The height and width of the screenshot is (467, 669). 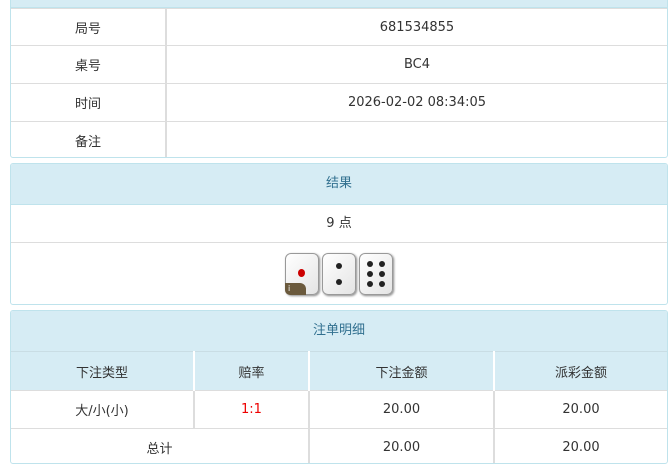 What do you see at coordinates (416, 139) in the screenshot?
I see `remark-value` at bounding box center [416, 139].